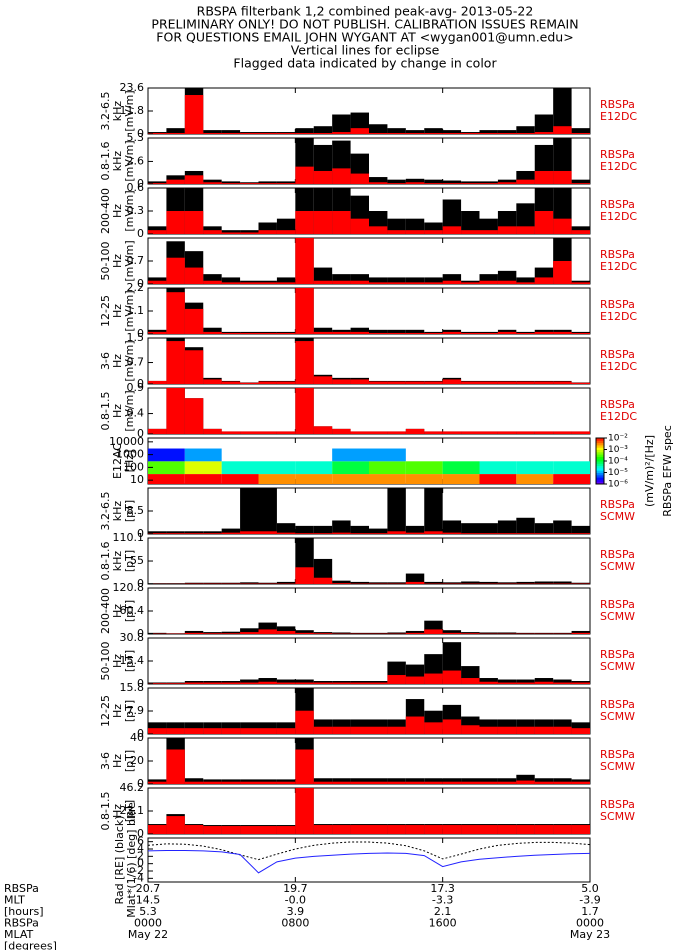 The image size is (700, 950). Describe the element at coordinates (369, 851) in the screenshot. I see `line-series` at that location.